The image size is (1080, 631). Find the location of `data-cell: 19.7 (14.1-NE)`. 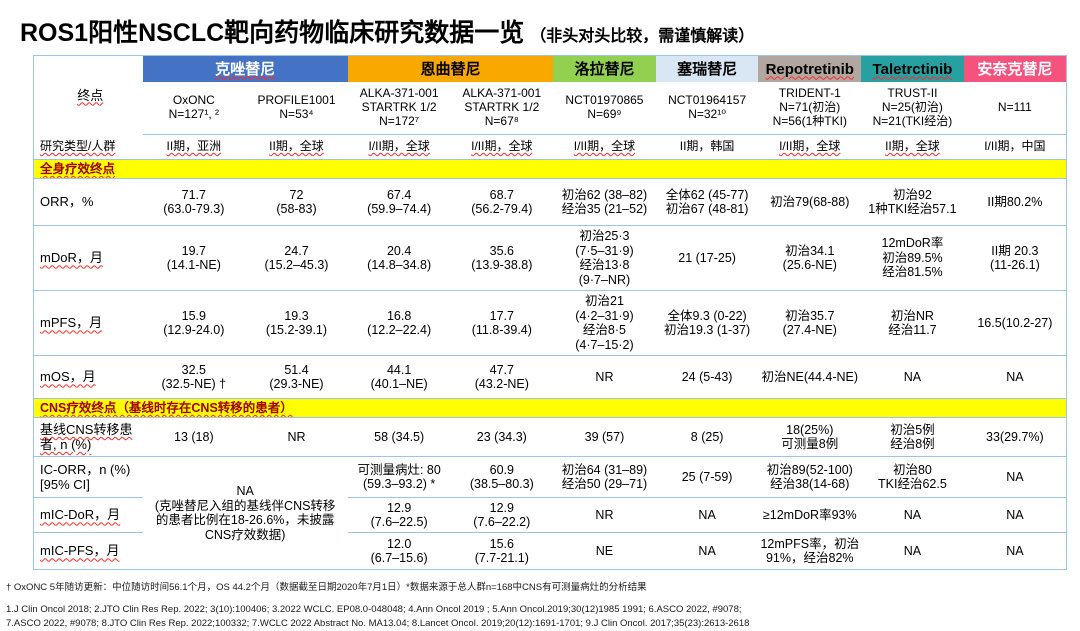

data-cell: 19.7 (14.1-NE) is located at coordinates (194, 258).